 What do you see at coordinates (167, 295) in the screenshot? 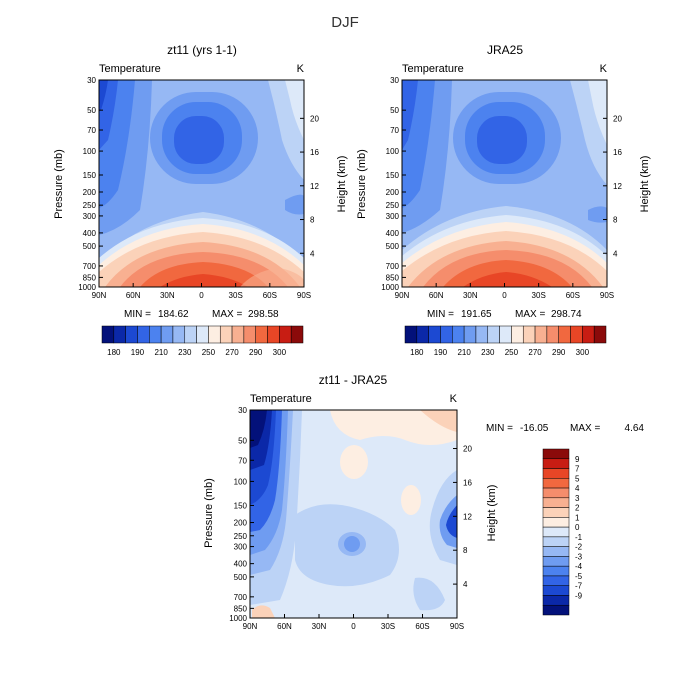
I see `x-tick-label: 30N` at bounding box center [167, 295].